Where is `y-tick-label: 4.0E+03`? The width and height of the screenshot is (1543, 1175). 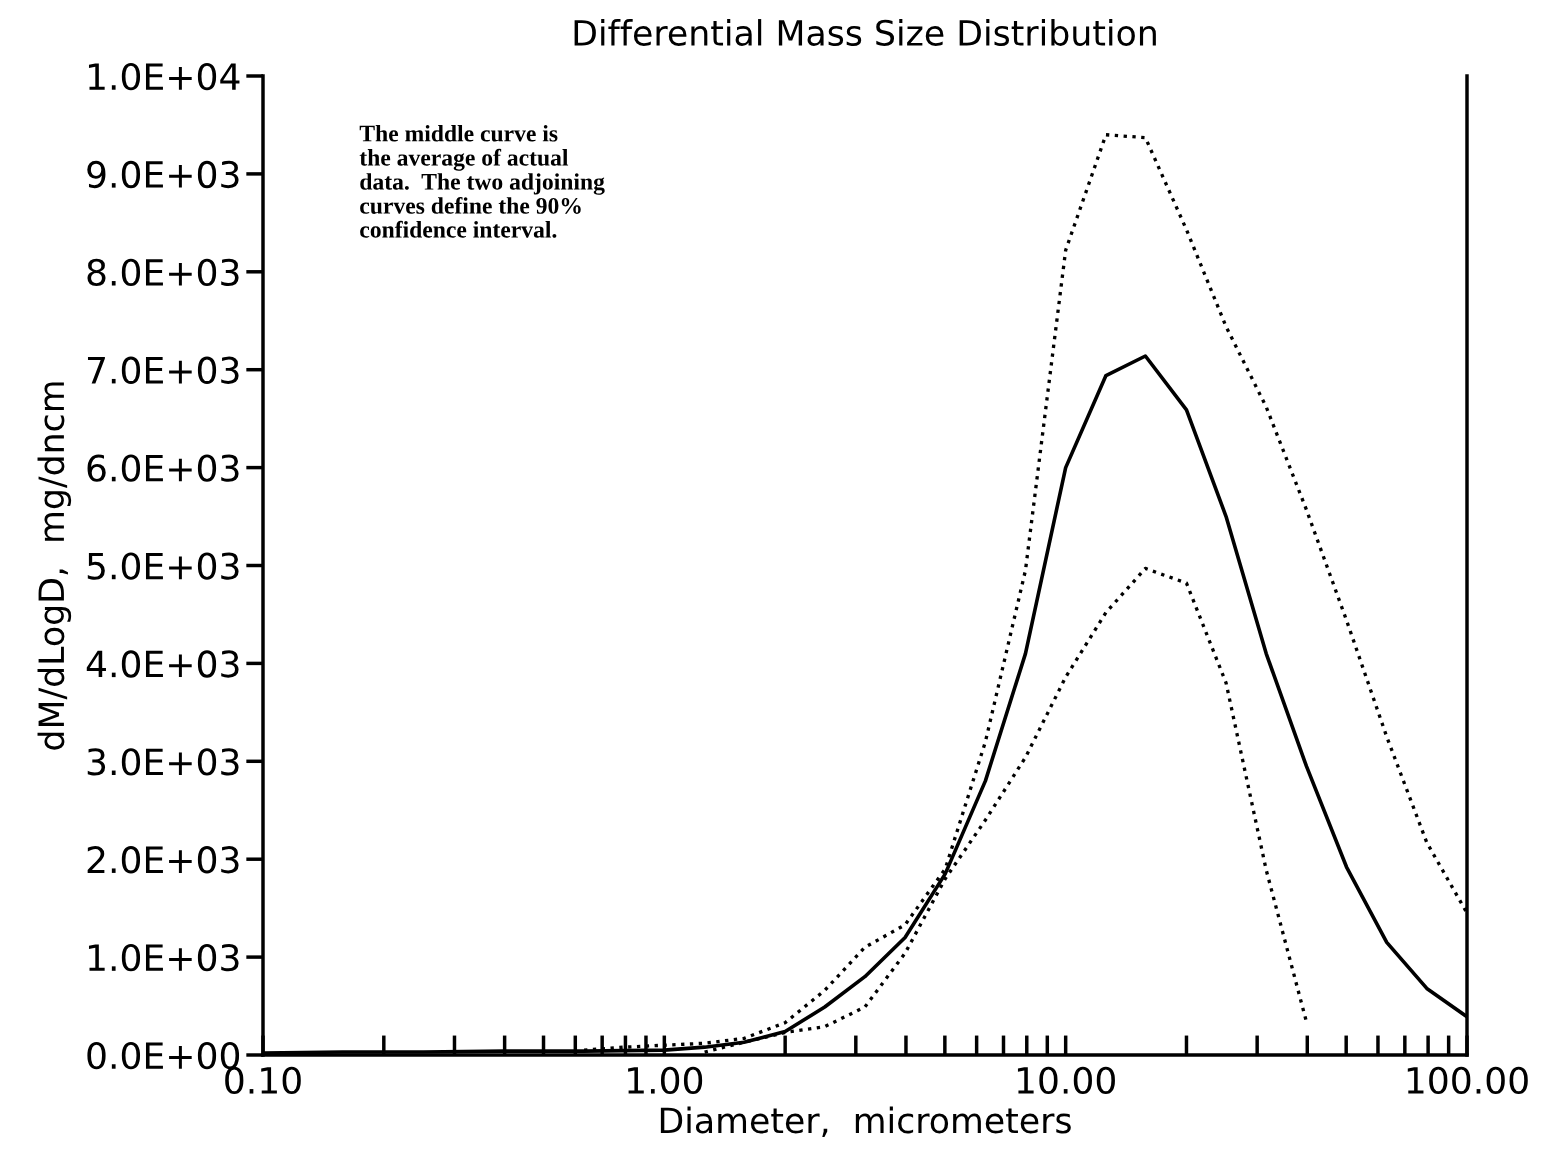
y-tick-label: 4.0E+03 is located at coordinates (162, 664).